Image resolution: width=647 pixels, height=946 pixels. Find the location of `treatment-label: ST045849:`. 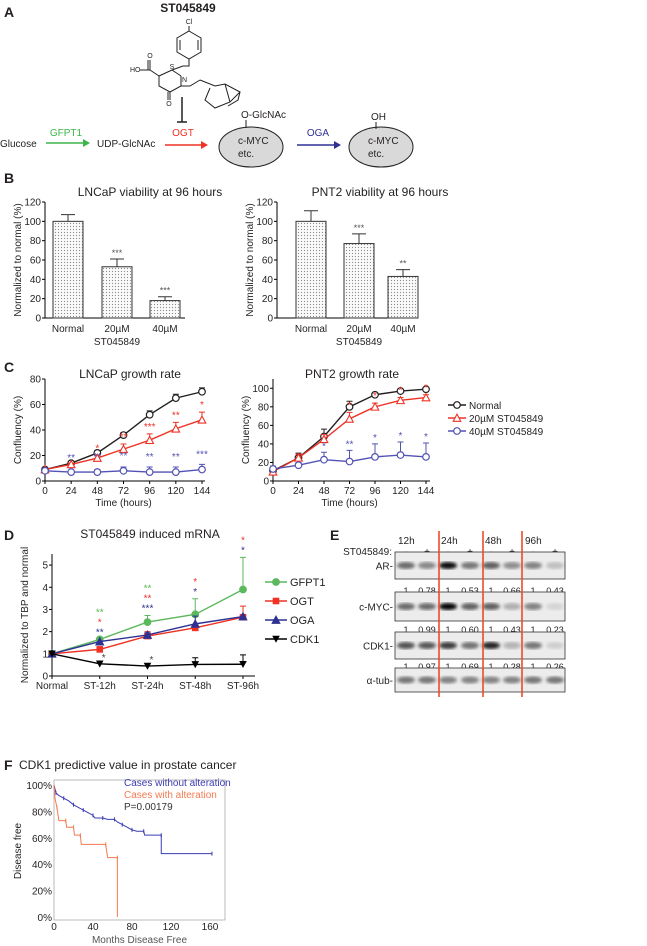

treatment-label: ST045849: is located at coordinates (367, 552).